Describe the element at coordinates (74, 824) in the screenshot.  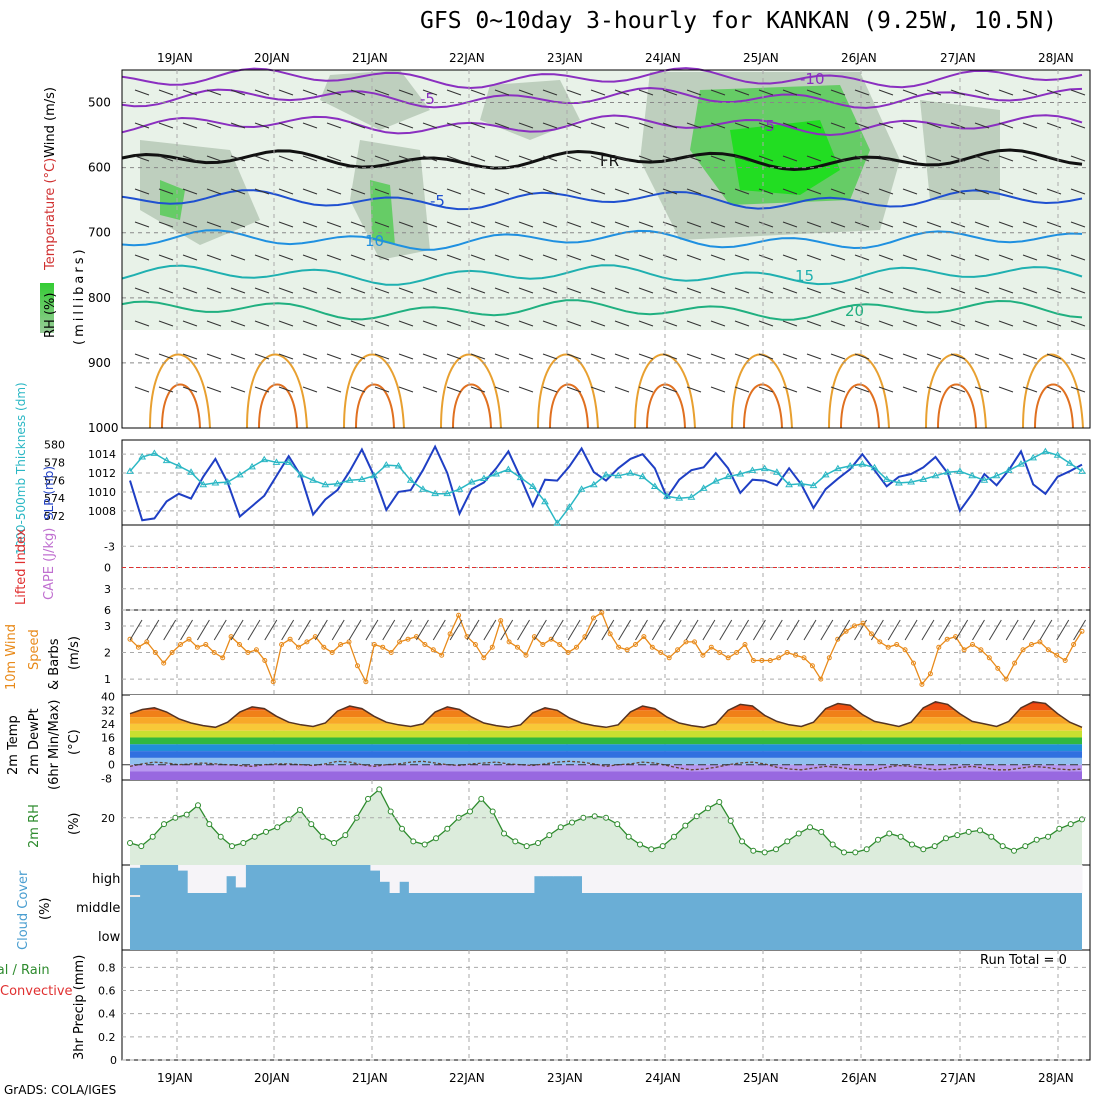
I see `rh2m-unit-label: (%)` at that location.